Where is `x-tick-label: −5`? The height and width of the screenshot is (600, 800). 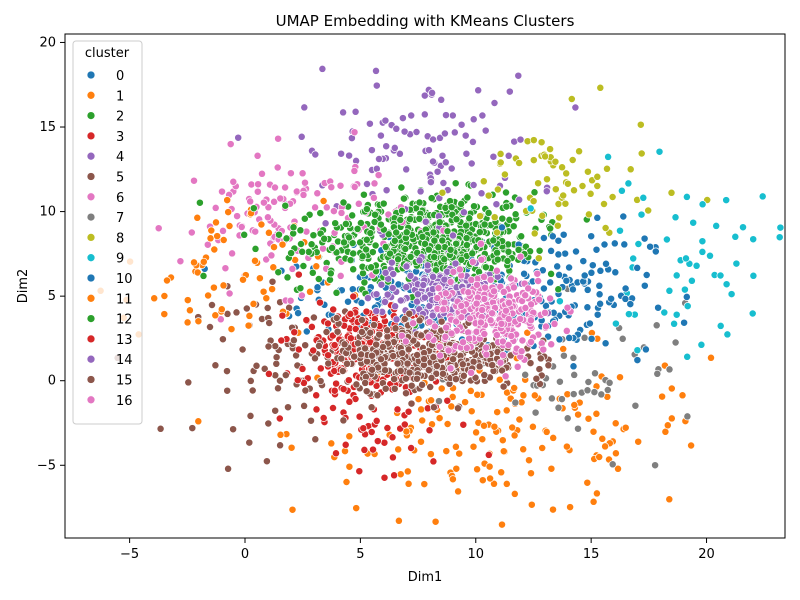 x-tick-label: −5 is located at coordinates (129, 554).